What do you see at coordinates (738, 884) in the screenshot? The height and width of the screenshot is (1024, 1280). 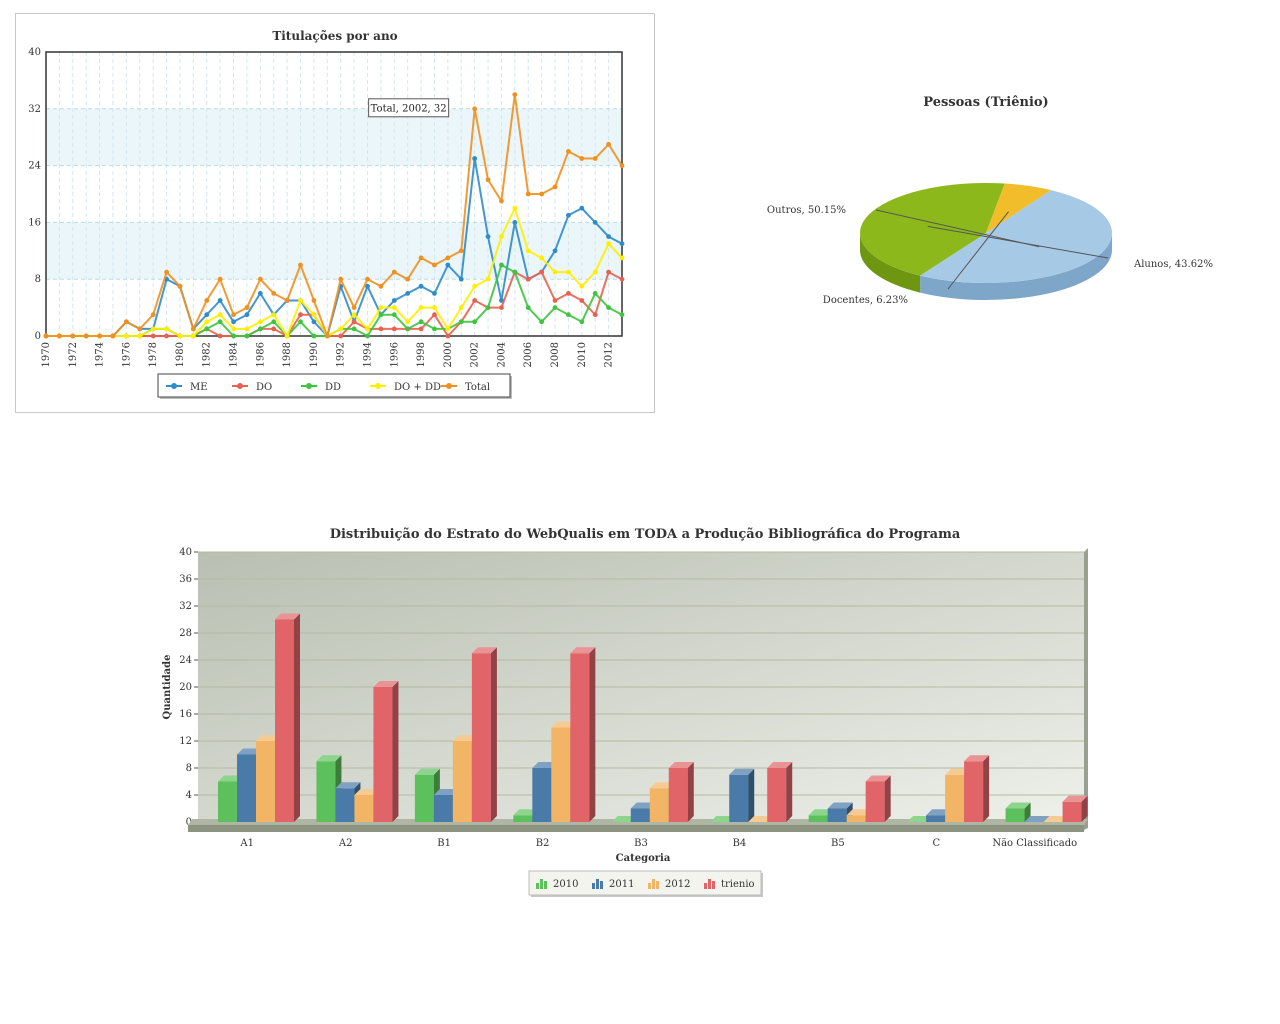 I see `legend-label: trienio` at bounding box center [738, 884].